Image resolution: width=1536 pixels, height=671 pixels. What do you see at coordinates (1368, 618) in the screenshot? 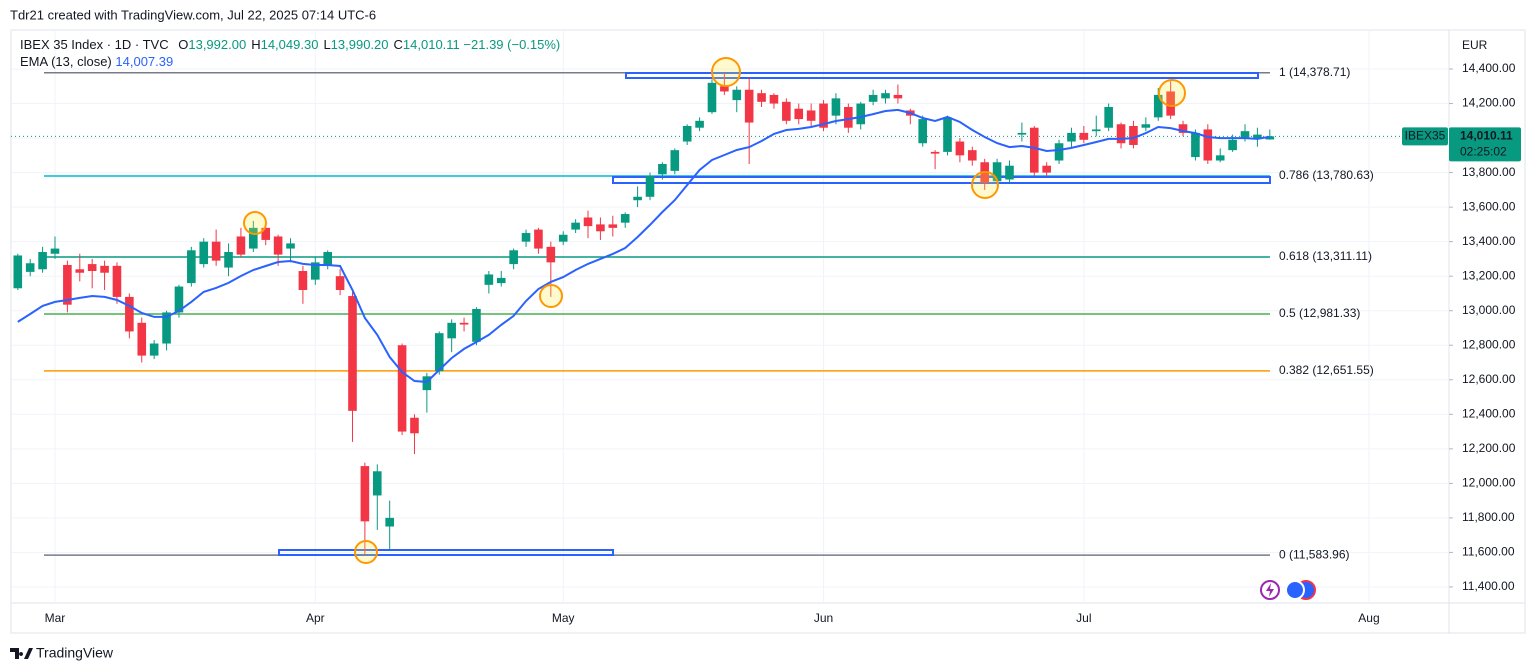
I see `x-tick-label: Aug` at bounding box center [1368, 618].